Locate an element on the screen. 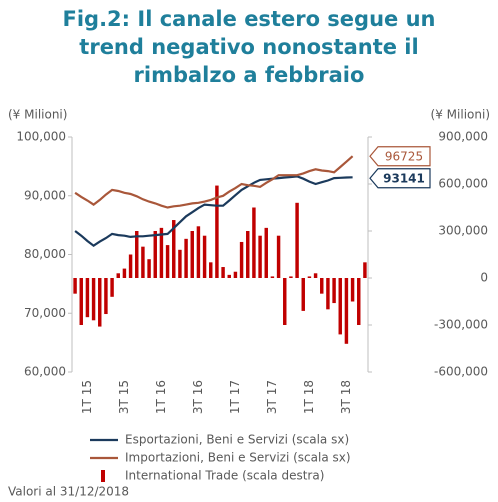 The image size is (498, 502). y2-tick-label: -600,000 is located at coordinates (461, 372).